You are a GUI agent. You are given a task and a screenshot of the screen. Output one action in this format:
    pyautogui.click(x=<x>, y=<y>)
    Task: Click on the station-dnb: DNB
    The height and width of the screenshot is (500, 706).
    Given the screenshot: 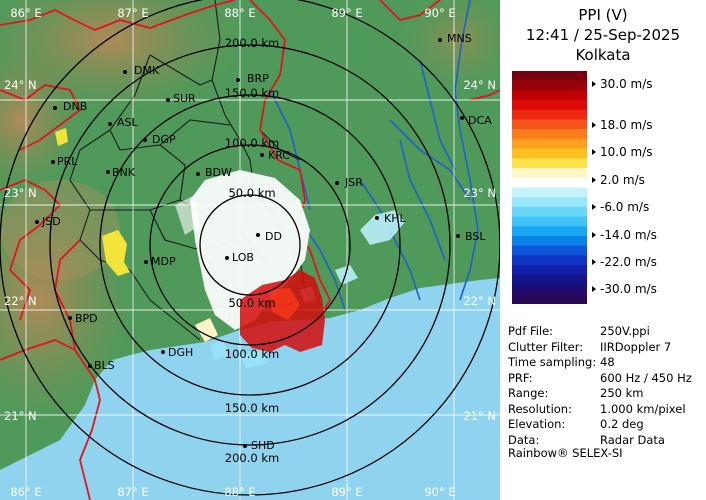 What is the action you would take?
    pyautogui.click(x=75, y=106)
    